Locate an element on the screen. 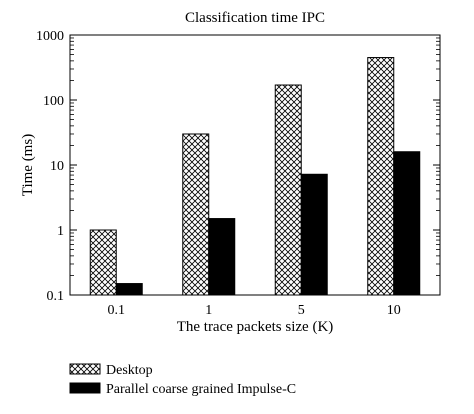  y-tick-label: 10 is located at coordinates (57, 166).